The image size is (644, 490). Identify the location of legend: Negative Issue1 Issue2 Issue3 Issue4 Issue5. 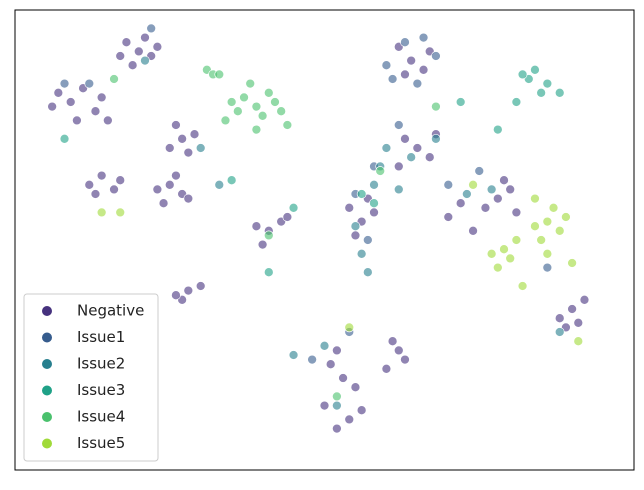
(91, 377).